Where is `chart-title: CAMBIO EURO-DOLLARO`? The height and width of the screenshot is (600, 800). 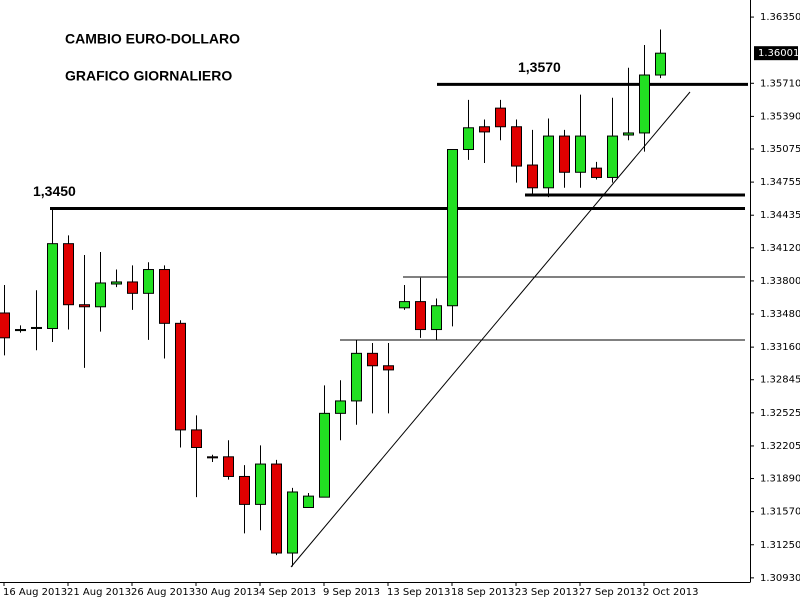
chart-title: CAMBIO EURO-DOLLARO is located at coordinates (152, 39).